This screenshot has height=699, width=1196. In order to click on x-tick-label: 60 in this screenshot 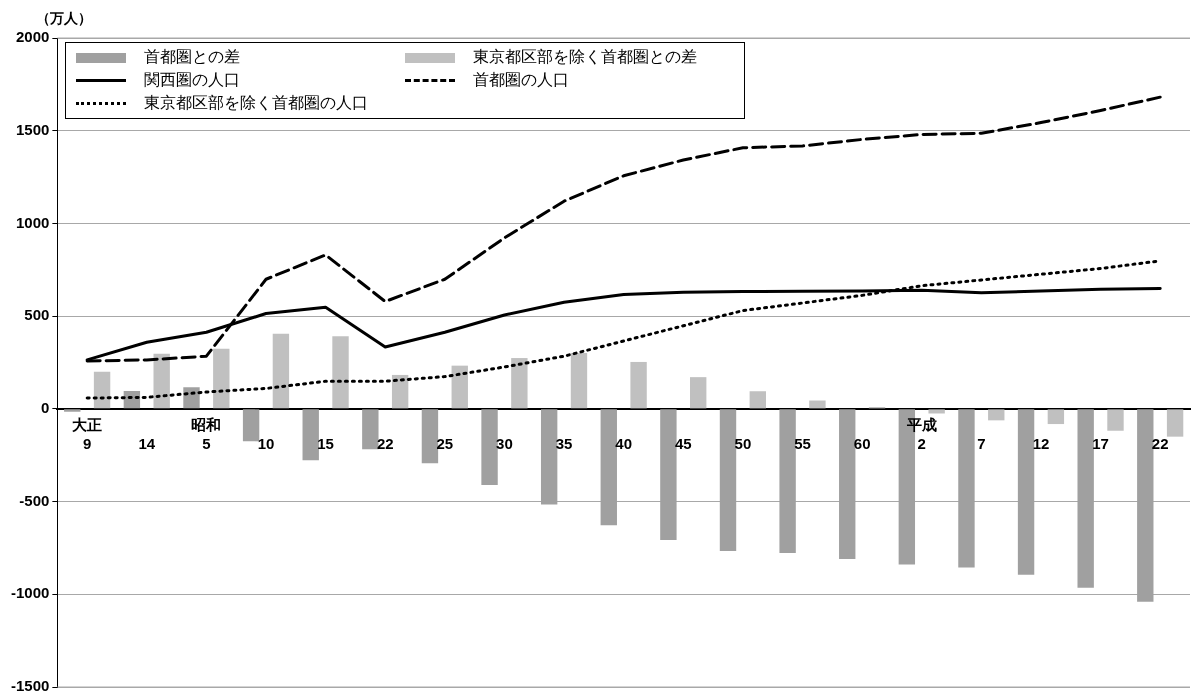, I will do `click(862, 444)`.